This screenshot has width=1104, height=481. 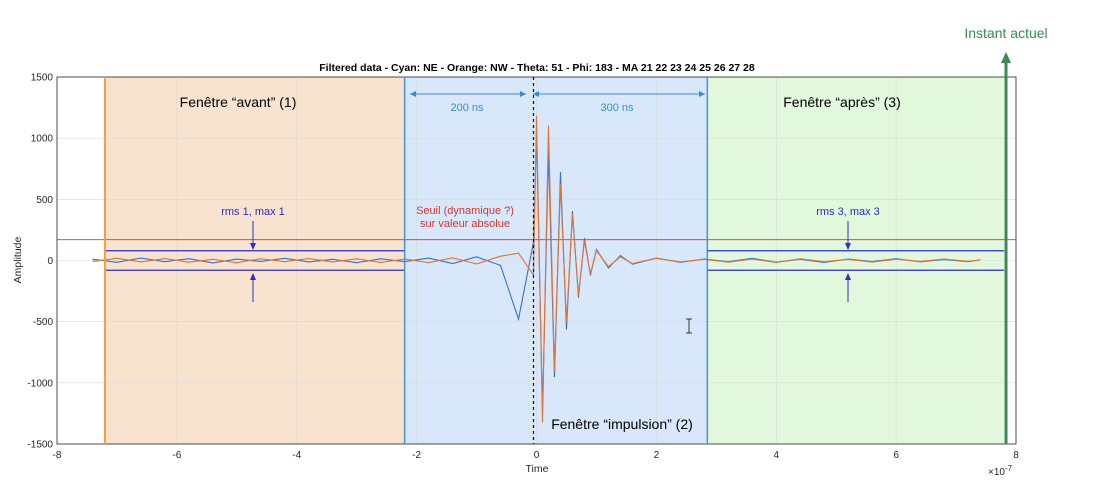 What do you see at coordinates (176, 455) in the screenshot?
I see `x-tick-label: -6` at bounding box center [176, 455].